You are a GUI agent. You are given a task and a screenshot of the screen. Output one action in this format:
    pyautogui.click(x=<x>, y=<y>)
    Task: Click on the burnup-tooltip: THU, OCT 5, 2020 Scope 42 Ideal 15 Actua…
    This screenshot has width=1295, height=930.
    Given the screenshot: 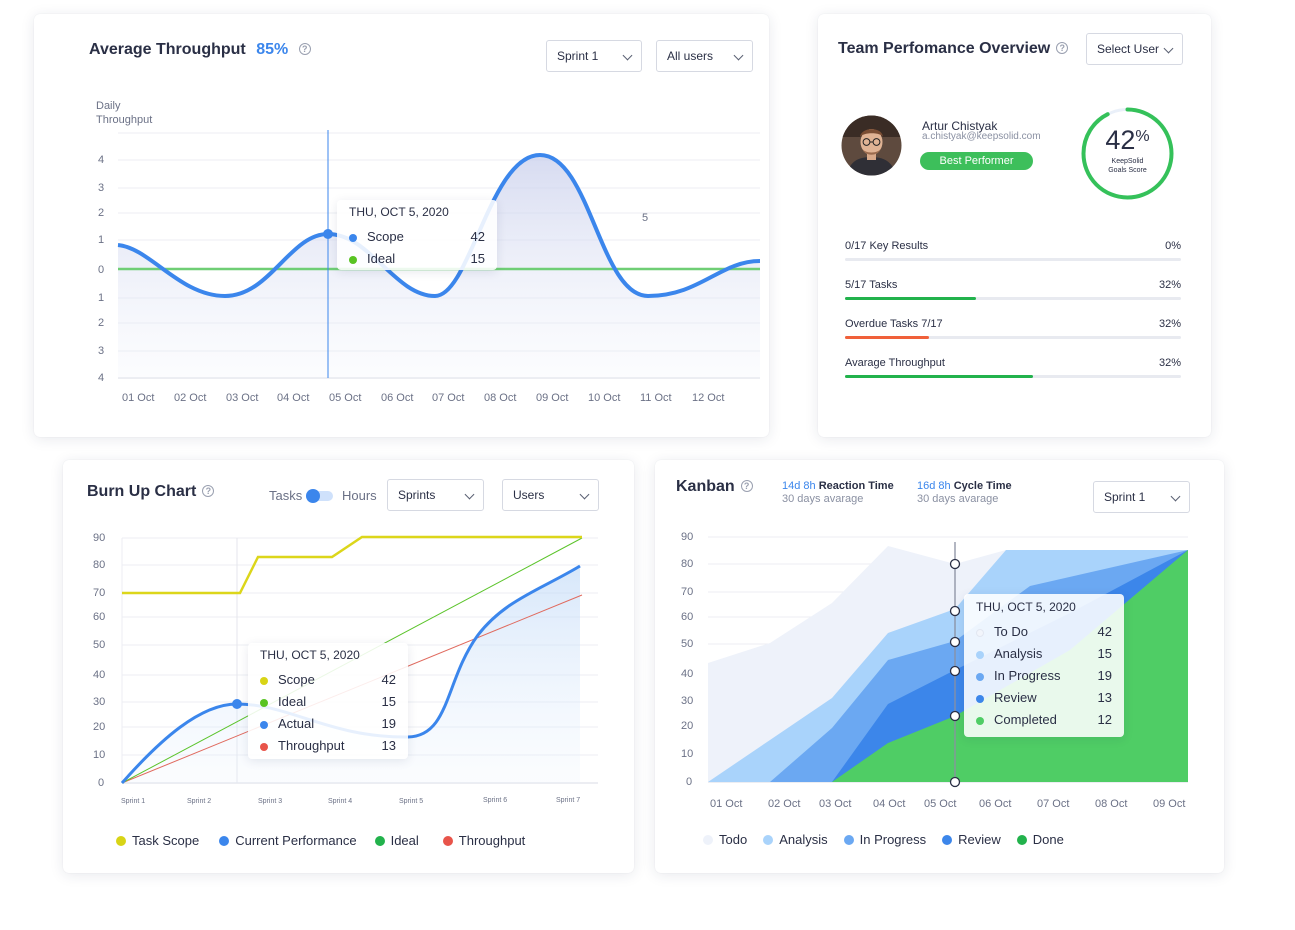 What is the action you would take?
    pyautogui.click(x=328, y=701)
    